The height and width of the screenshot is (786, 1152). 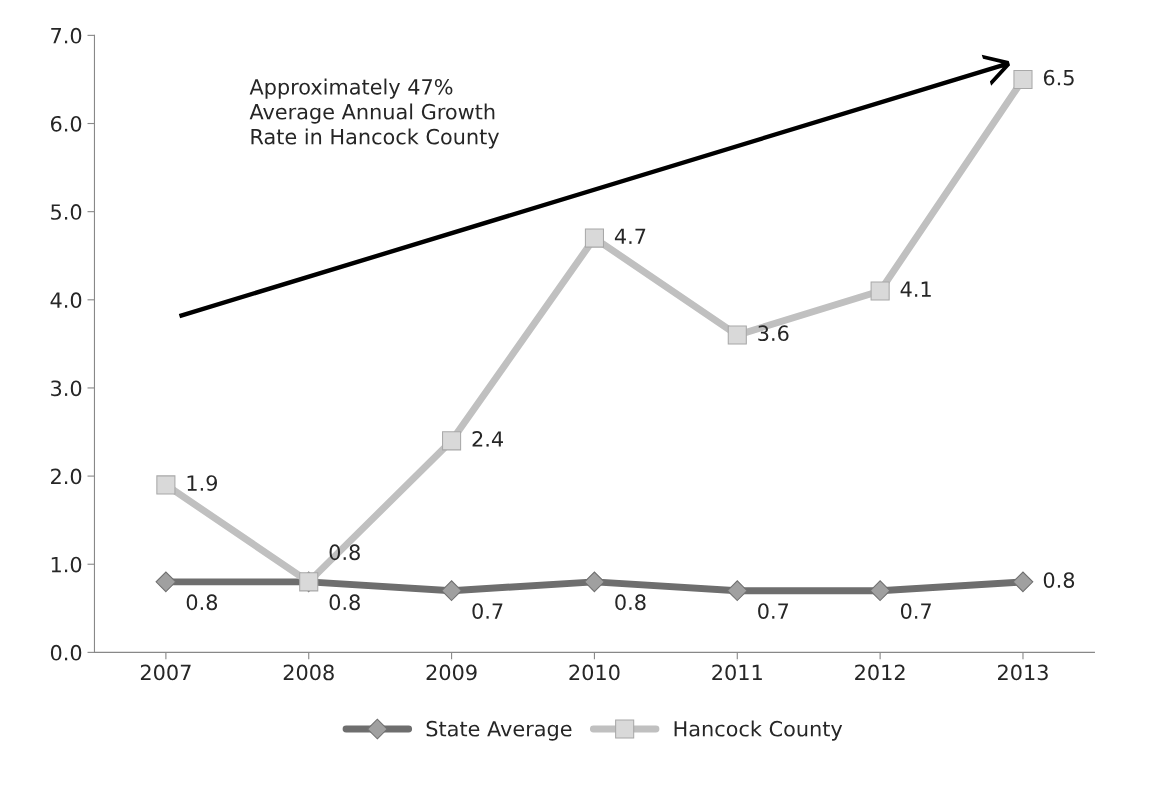 I want to click on x-tick-label: 2008, so click(x=308, y=672).